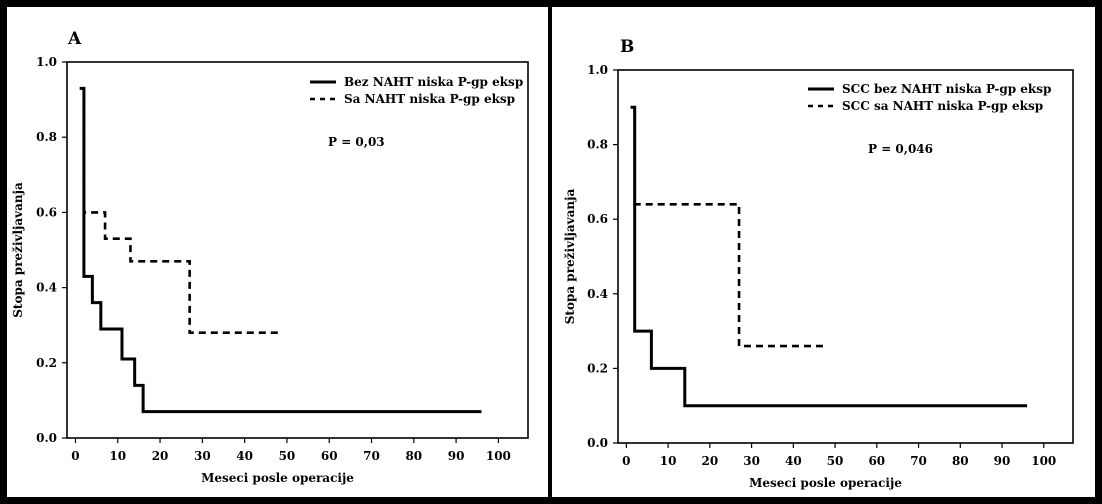 Image resolution: width=1102 pixels, height=504 pixels. What do you see at coordinates (429, 99) in the screenshot?
I see `legend-entry: Sa NAHT niska P-gp eksp` at bounding box center [429, 99].